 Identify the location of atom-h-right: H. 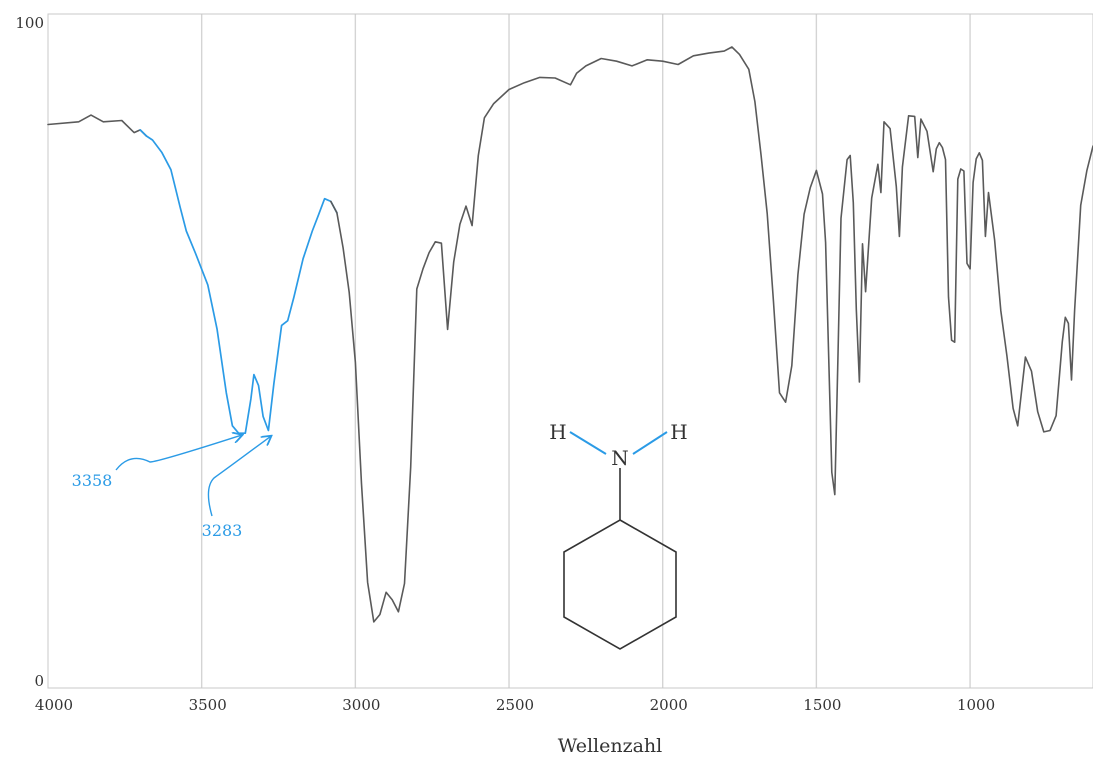
(678, 432).